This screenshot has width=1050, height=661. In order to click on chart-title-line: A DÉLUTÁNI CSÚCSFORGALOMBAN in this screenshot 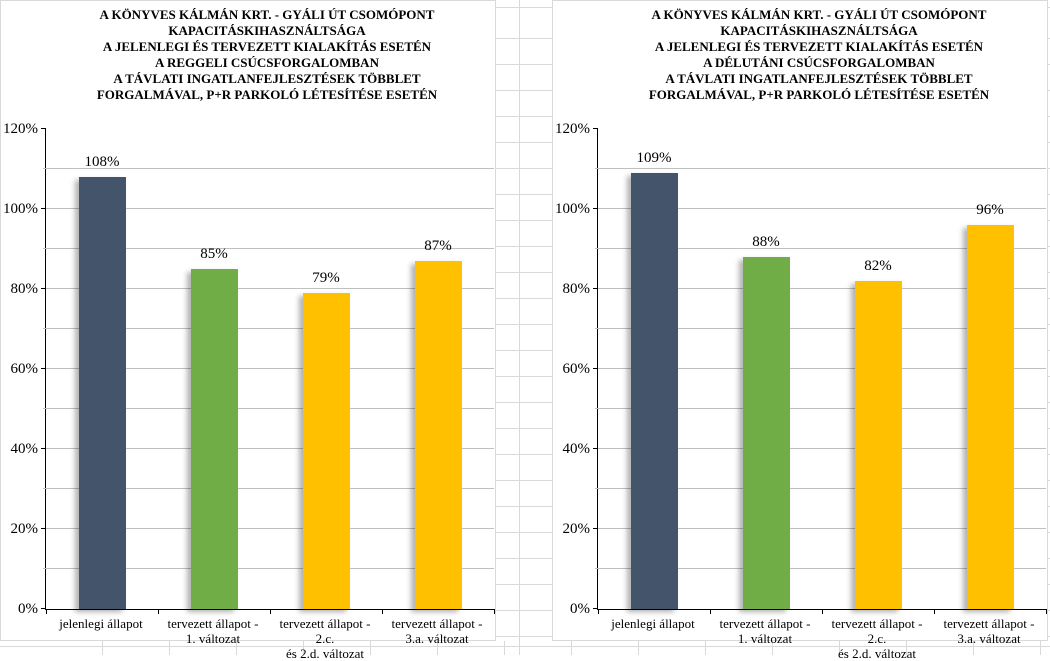, I will do `click(819, 62)`.